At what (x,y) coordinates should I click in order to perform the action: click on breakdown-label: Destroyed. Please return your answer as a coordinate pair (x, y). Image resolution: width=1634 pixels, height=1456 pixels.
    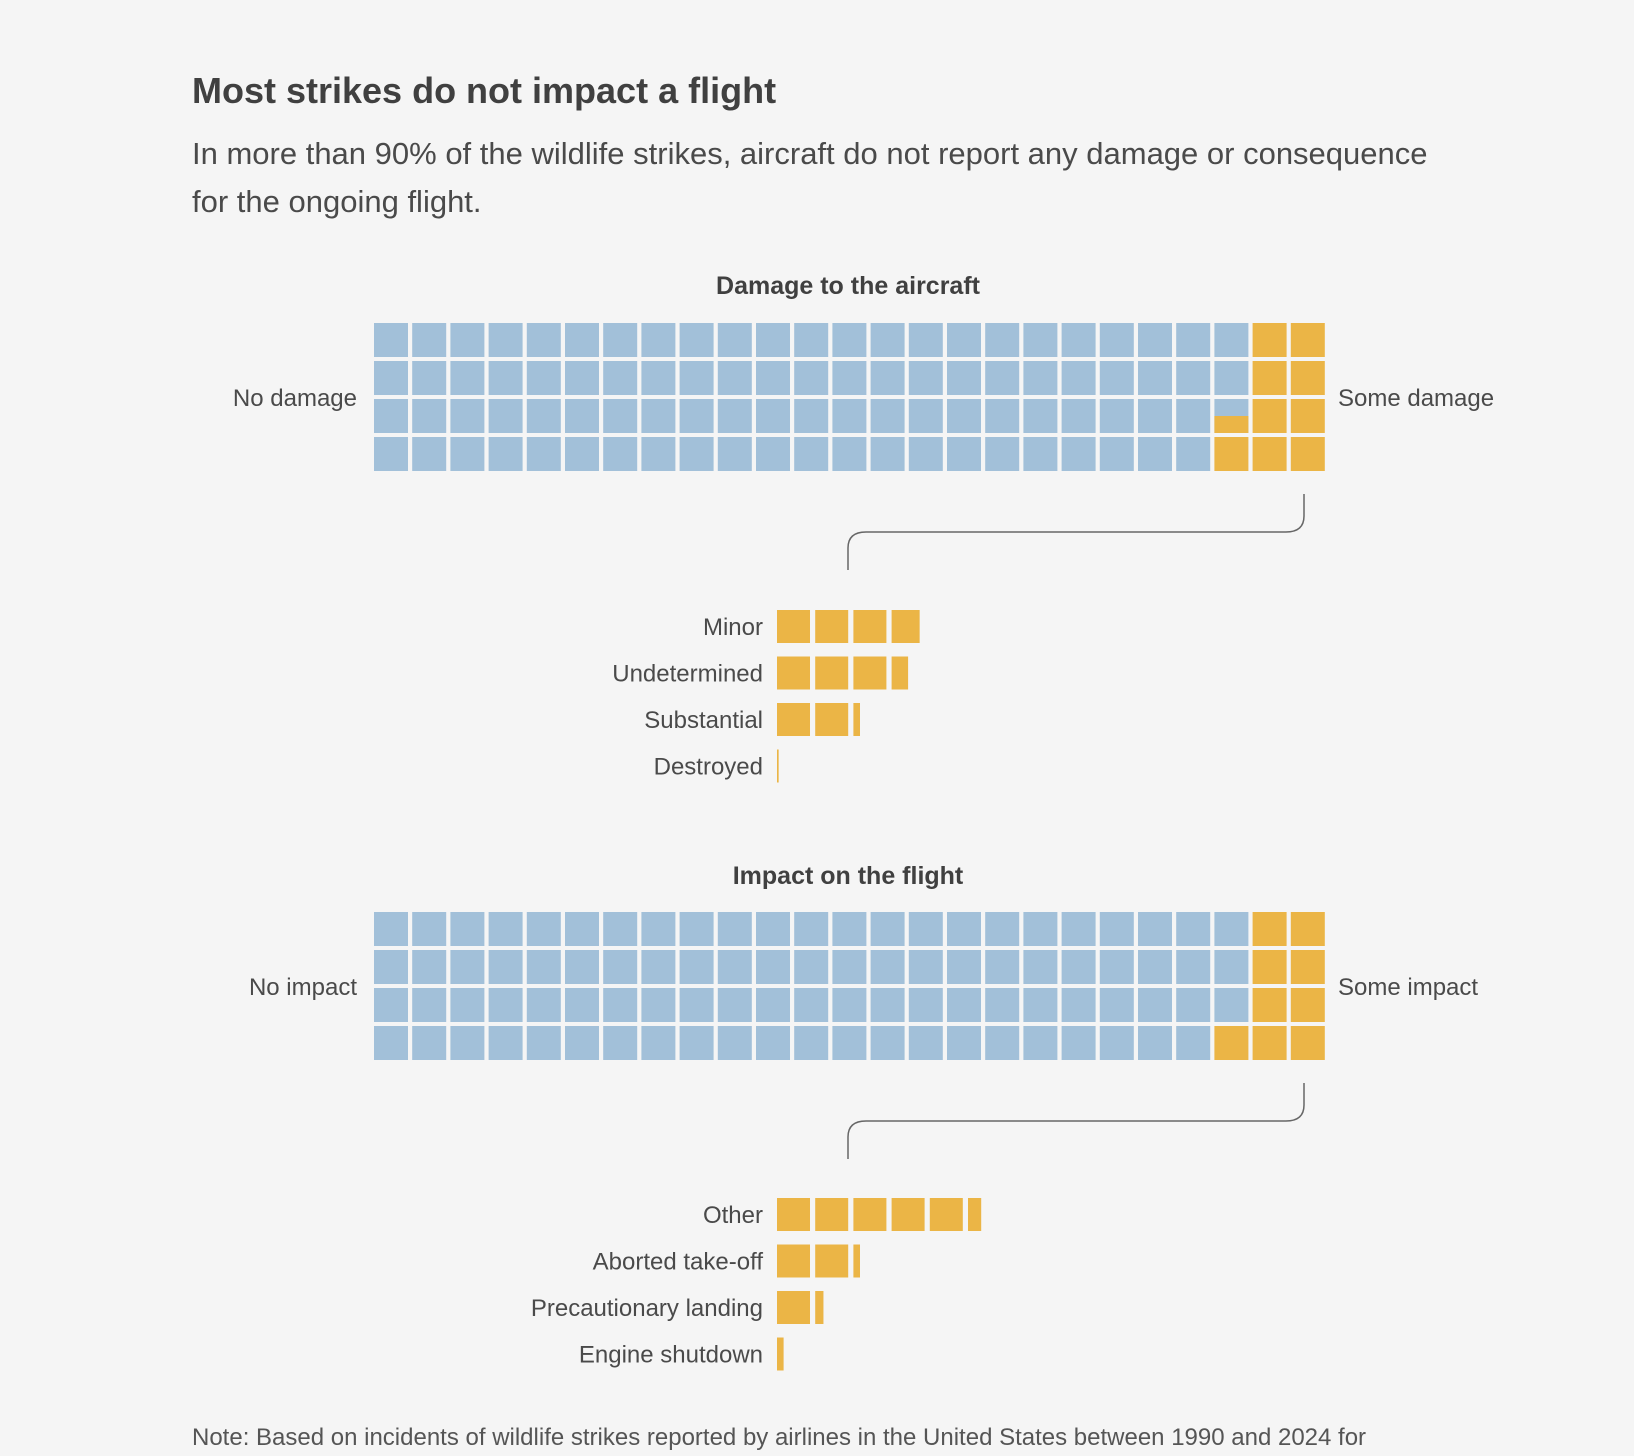
    Looking at the image, I should click on (708, 767).